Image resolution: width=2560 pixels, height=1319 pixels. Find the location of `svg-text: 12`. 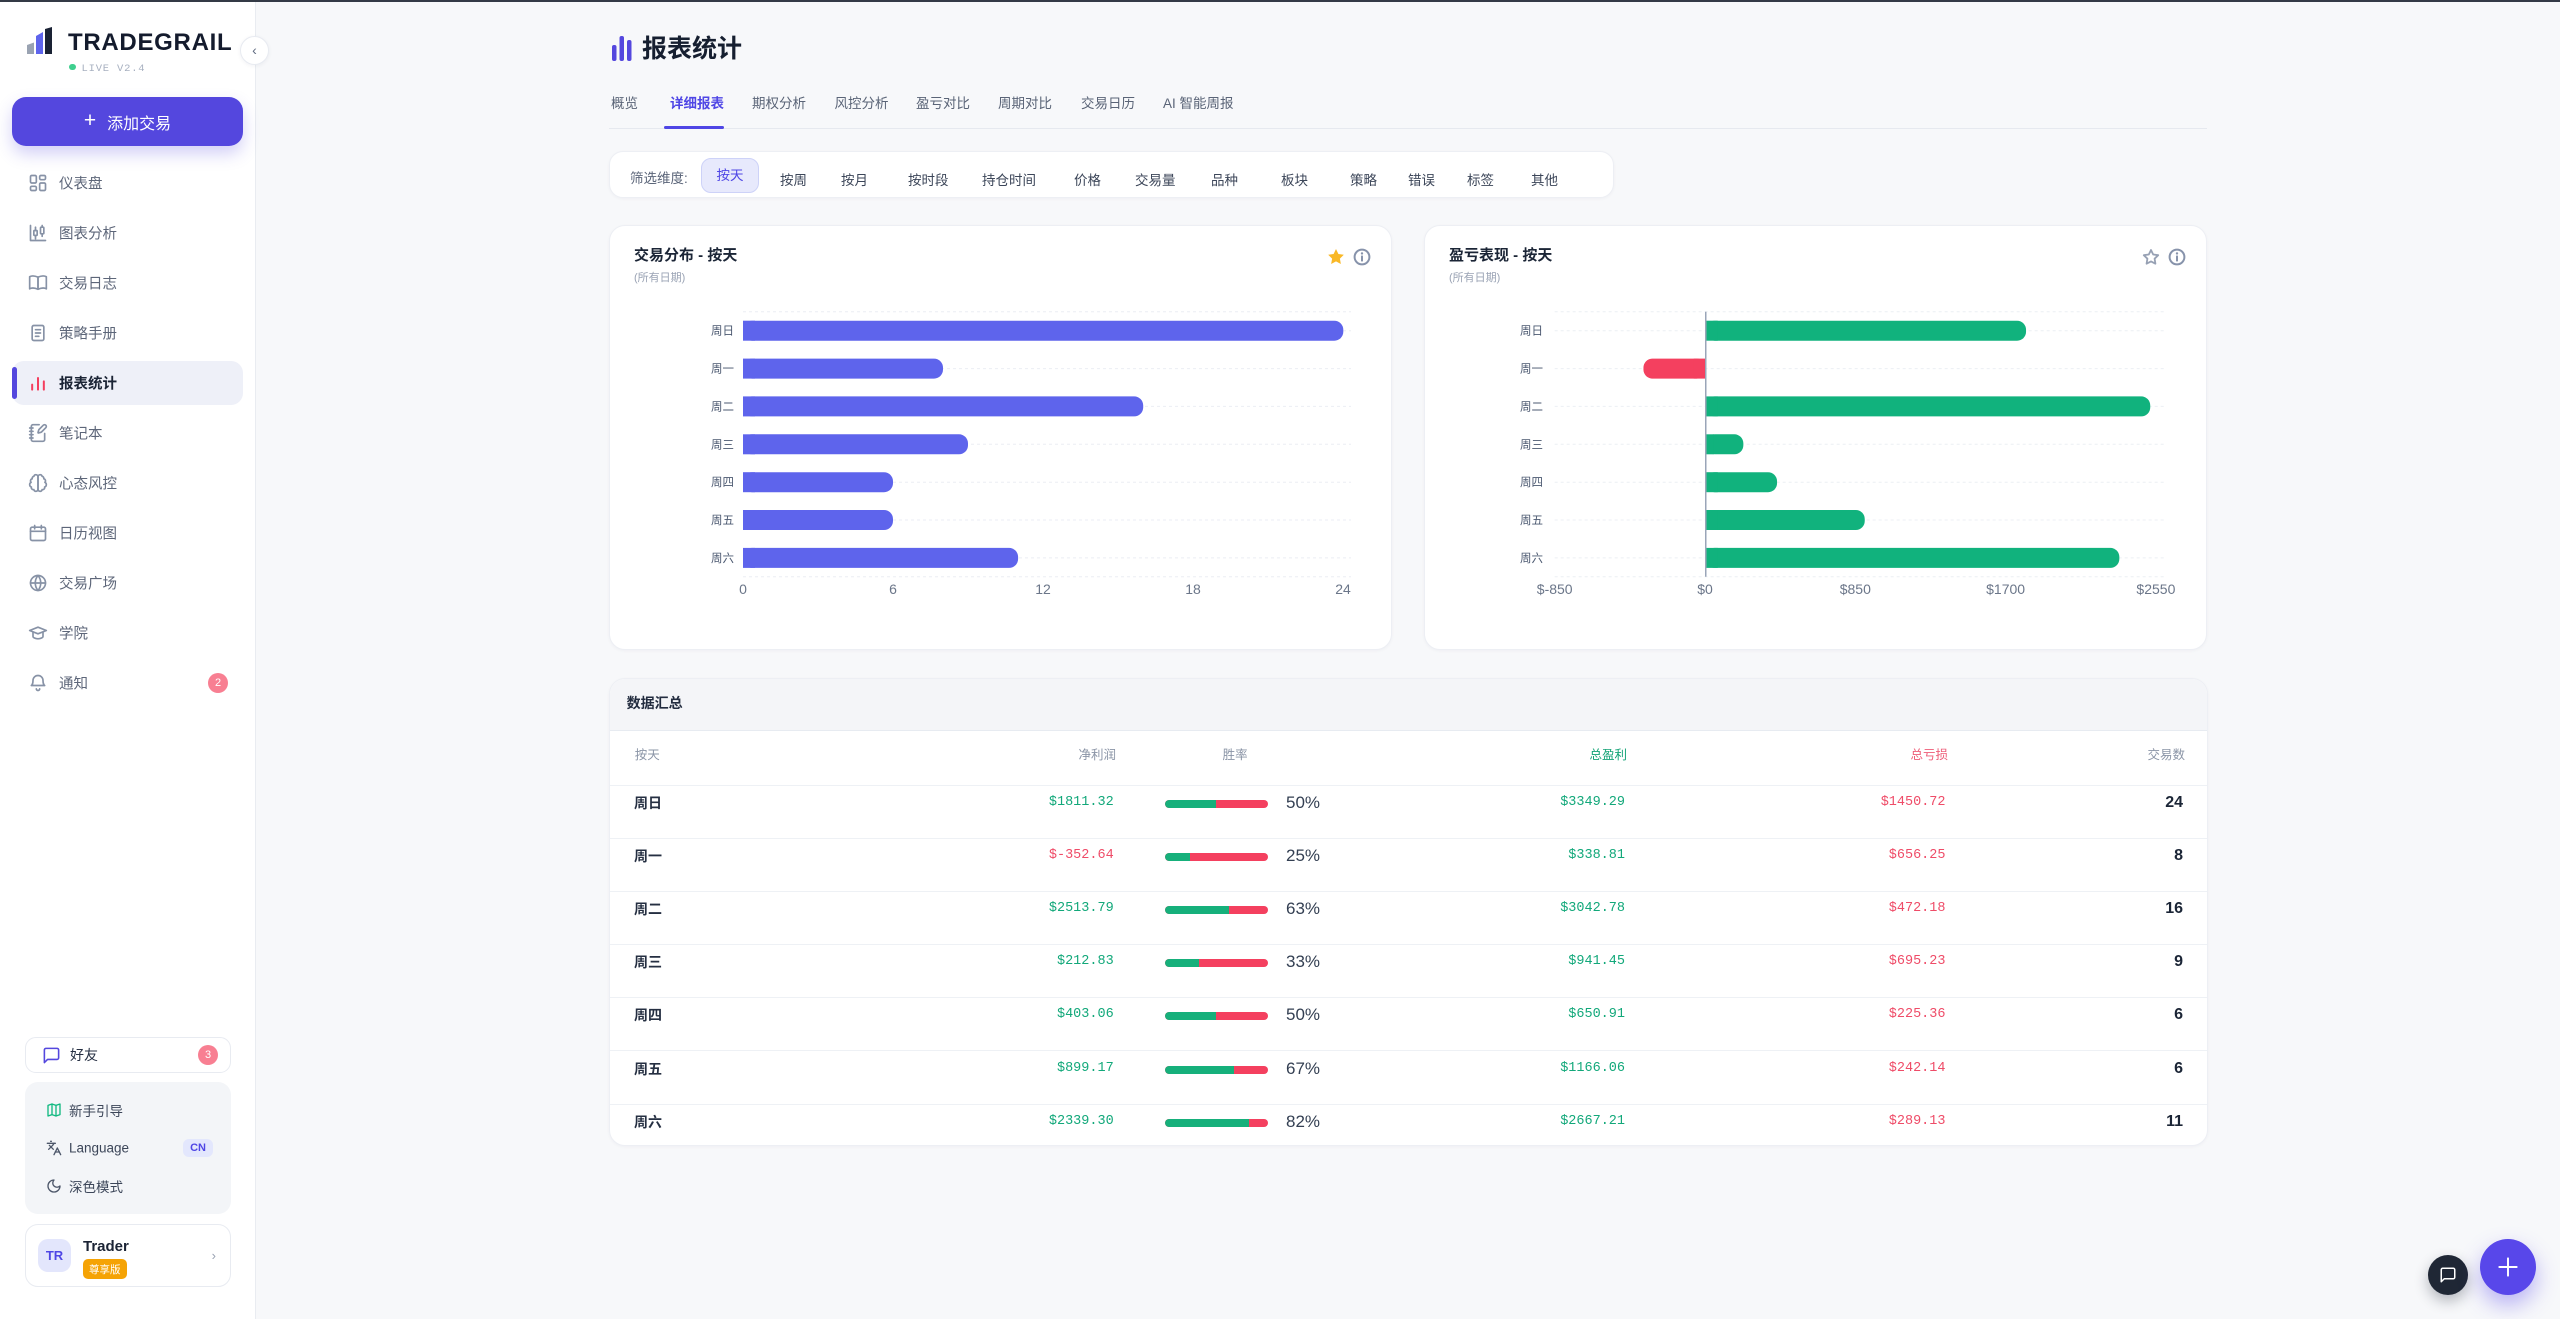

svg-text: 12 is located at coordinates (1043, 589).